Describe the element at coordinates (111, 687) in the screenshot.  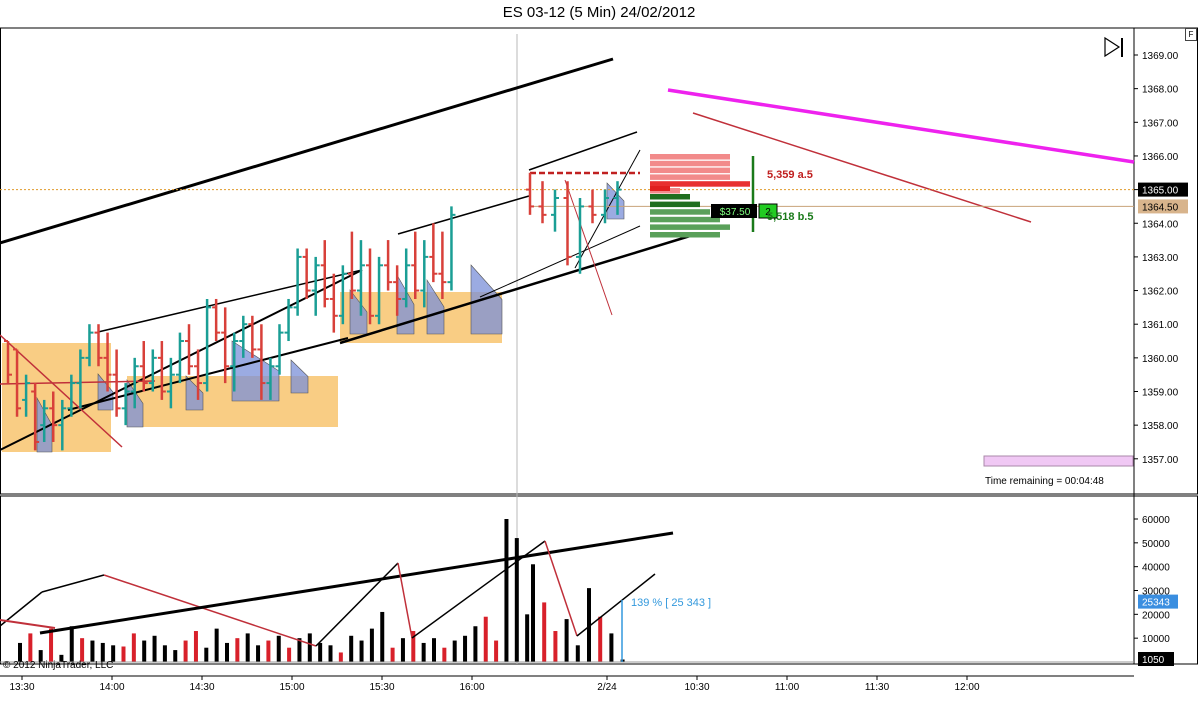
I see `x-tick-label-1: 14:00` at that location.